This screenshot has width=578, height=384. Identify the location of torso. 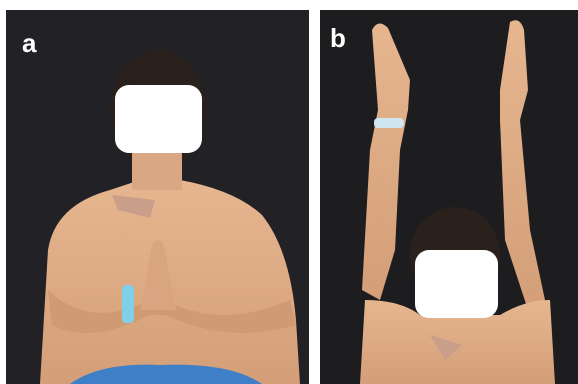
(457, 342).